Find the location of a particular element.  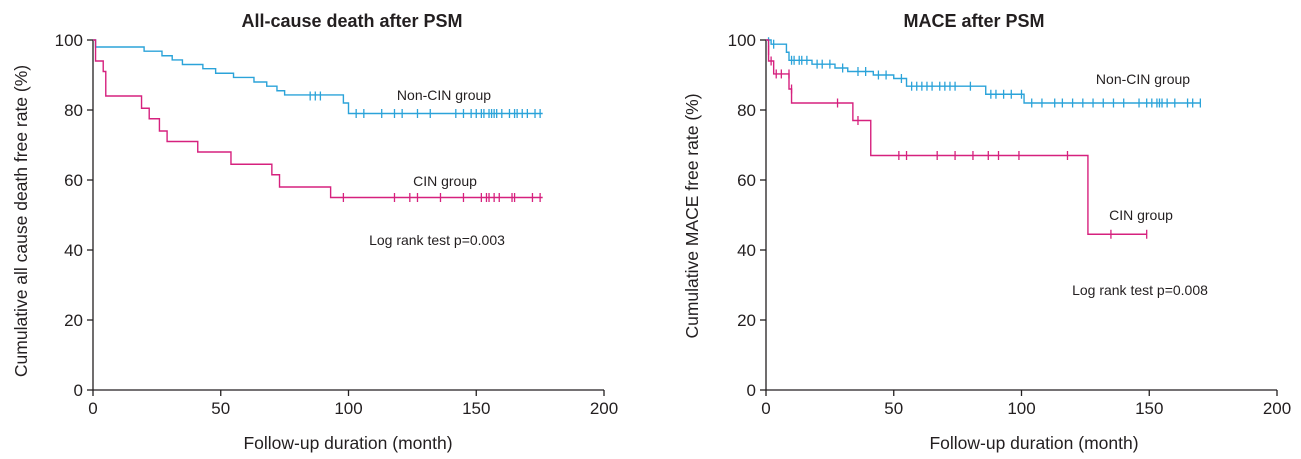

chart-title: MACE after PSM is located at coordinates (973, 21).